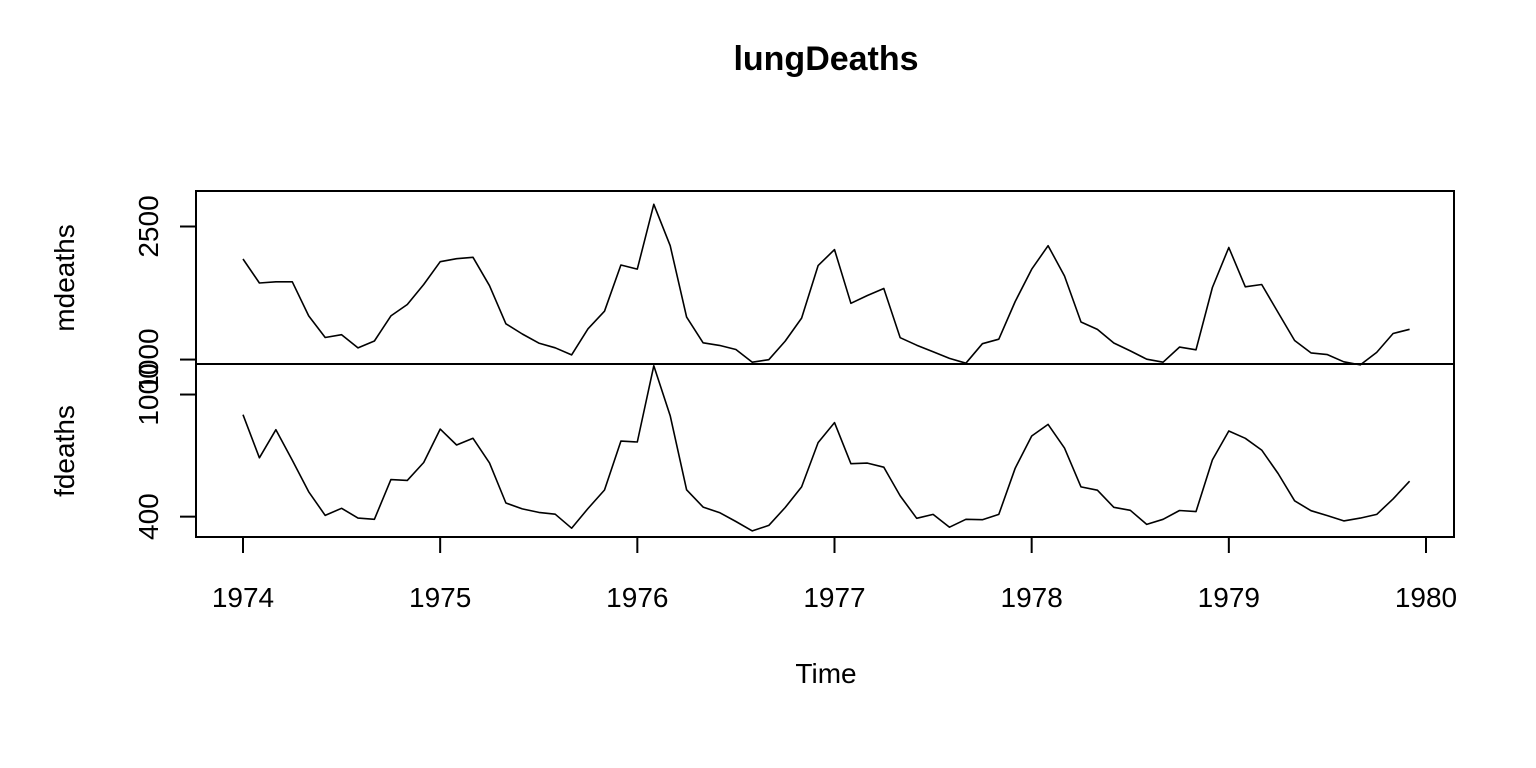  I want to click on x-axis: 1974 1975 1976 1977 1978 1979 1980, so click(834, 574).